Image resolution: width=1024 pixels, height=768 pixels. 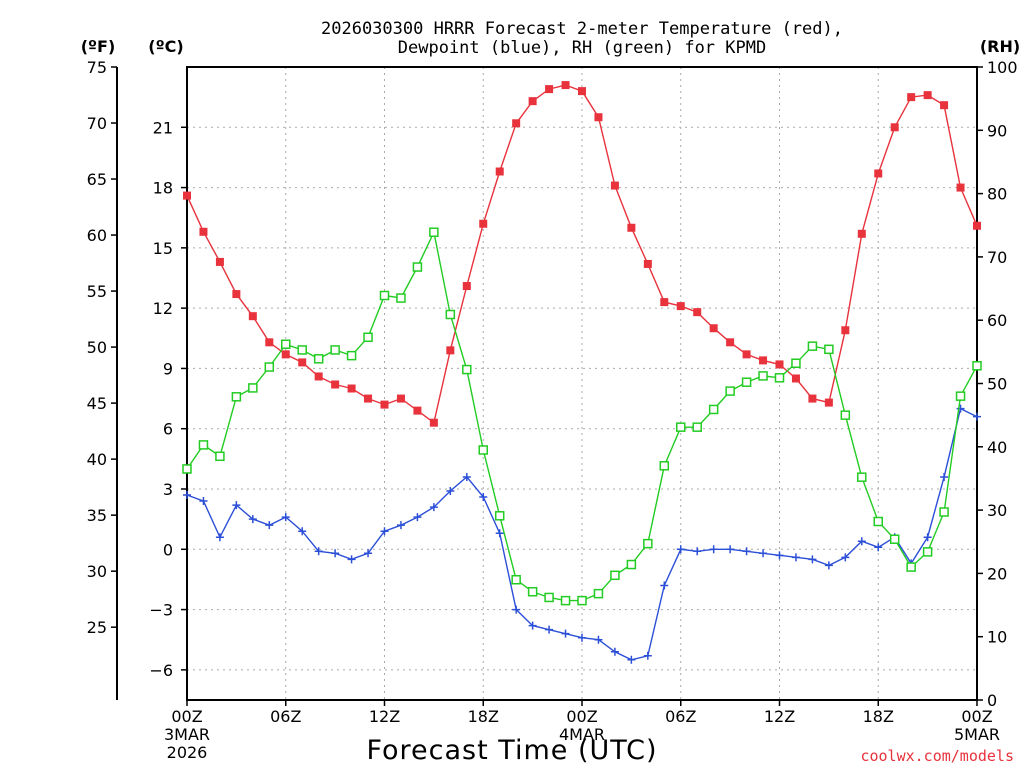 What do you see at coordinates (187, 734) in the screenshot?
I see `date-label: 3MAR` at bounding box center [187, 734].